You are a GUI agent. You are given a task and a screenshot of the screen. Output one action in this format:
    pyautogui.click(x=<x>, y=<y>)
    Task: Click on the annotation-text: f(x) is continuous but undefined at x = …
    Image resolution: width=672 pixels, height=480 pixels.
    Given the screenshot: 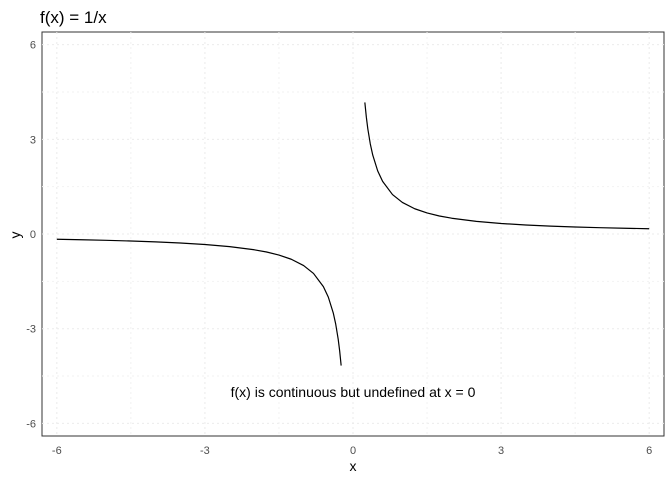 What is the action you would take?
    pyautogui.click(x=353, y=392)
    